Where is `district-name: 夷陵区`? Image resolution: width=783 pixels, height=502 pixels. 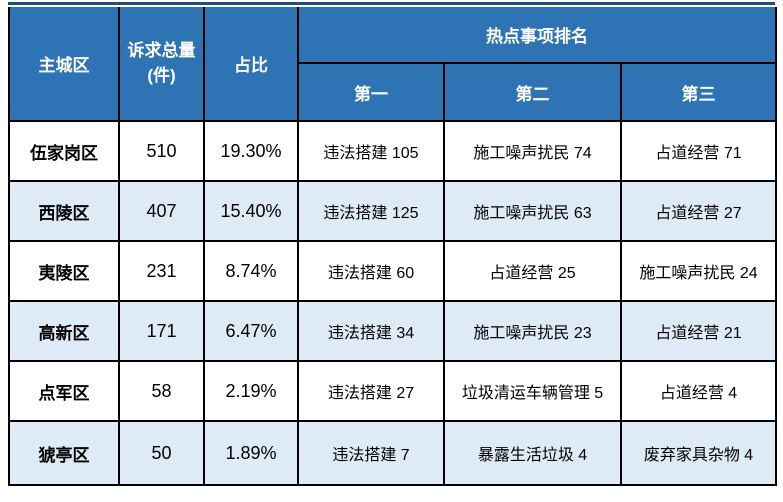 district-name: 夷陵区 is located at coordinates (64, 271).